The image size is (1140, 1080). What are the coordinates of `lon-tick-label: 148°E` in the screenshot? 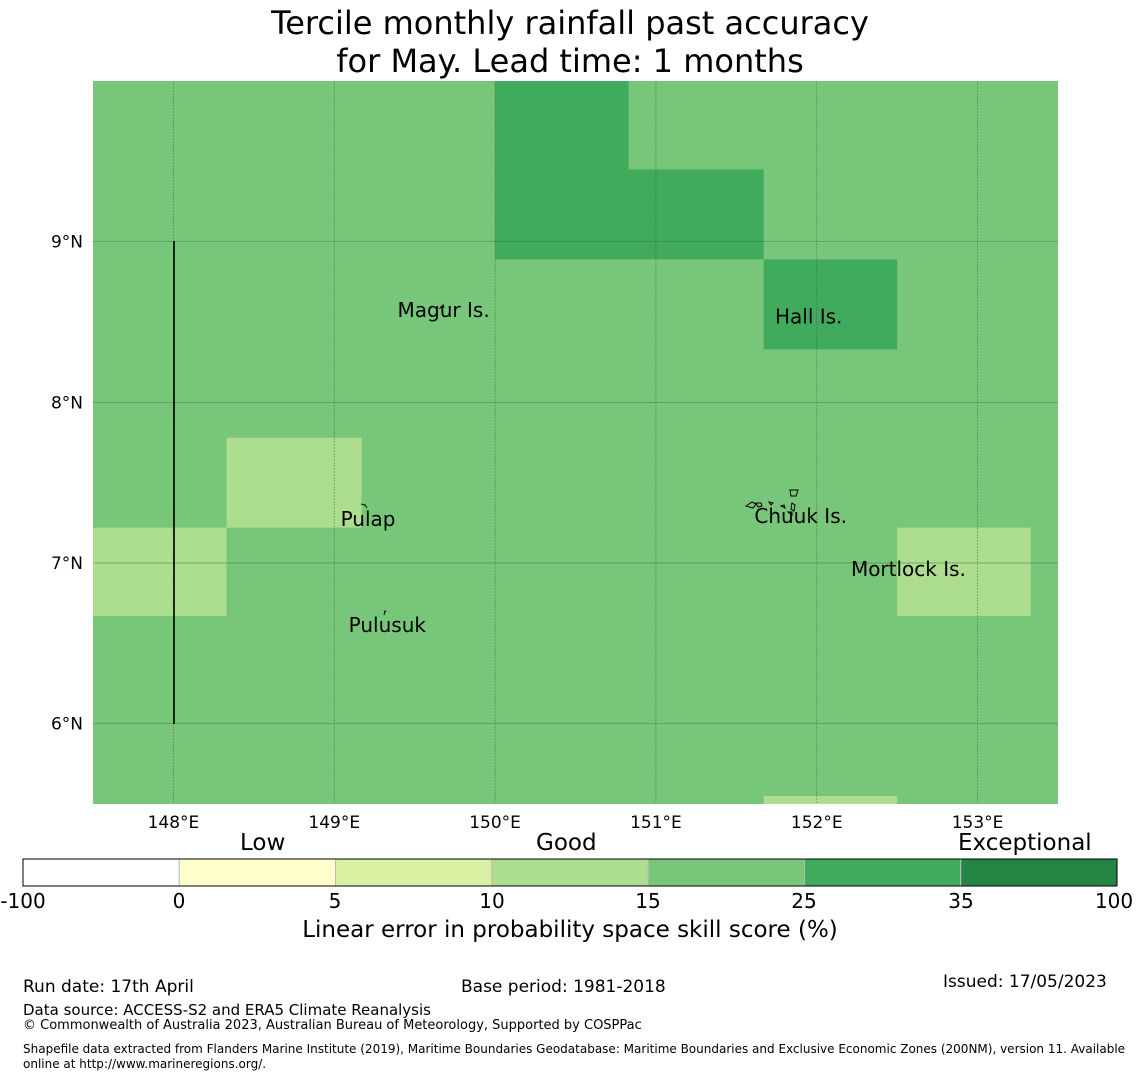 It's located at (174, 823).